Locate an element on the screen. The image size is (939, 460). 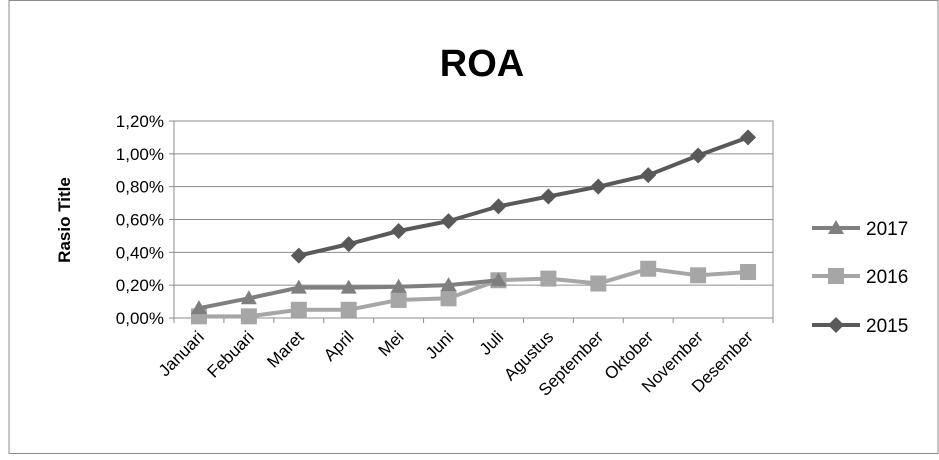
y-tick-label: 0,20% is located at coordinates (140, 285).